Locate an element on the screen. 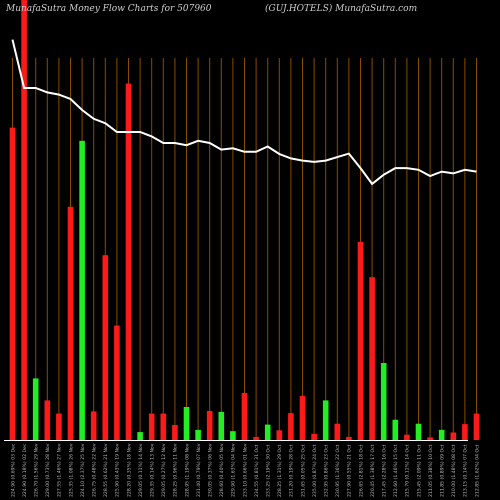 The height and width of the screenshot is (500, 500). x-tick-label: 217.45 (2.28%) 16 Oct is located at coordinates (385, 470).